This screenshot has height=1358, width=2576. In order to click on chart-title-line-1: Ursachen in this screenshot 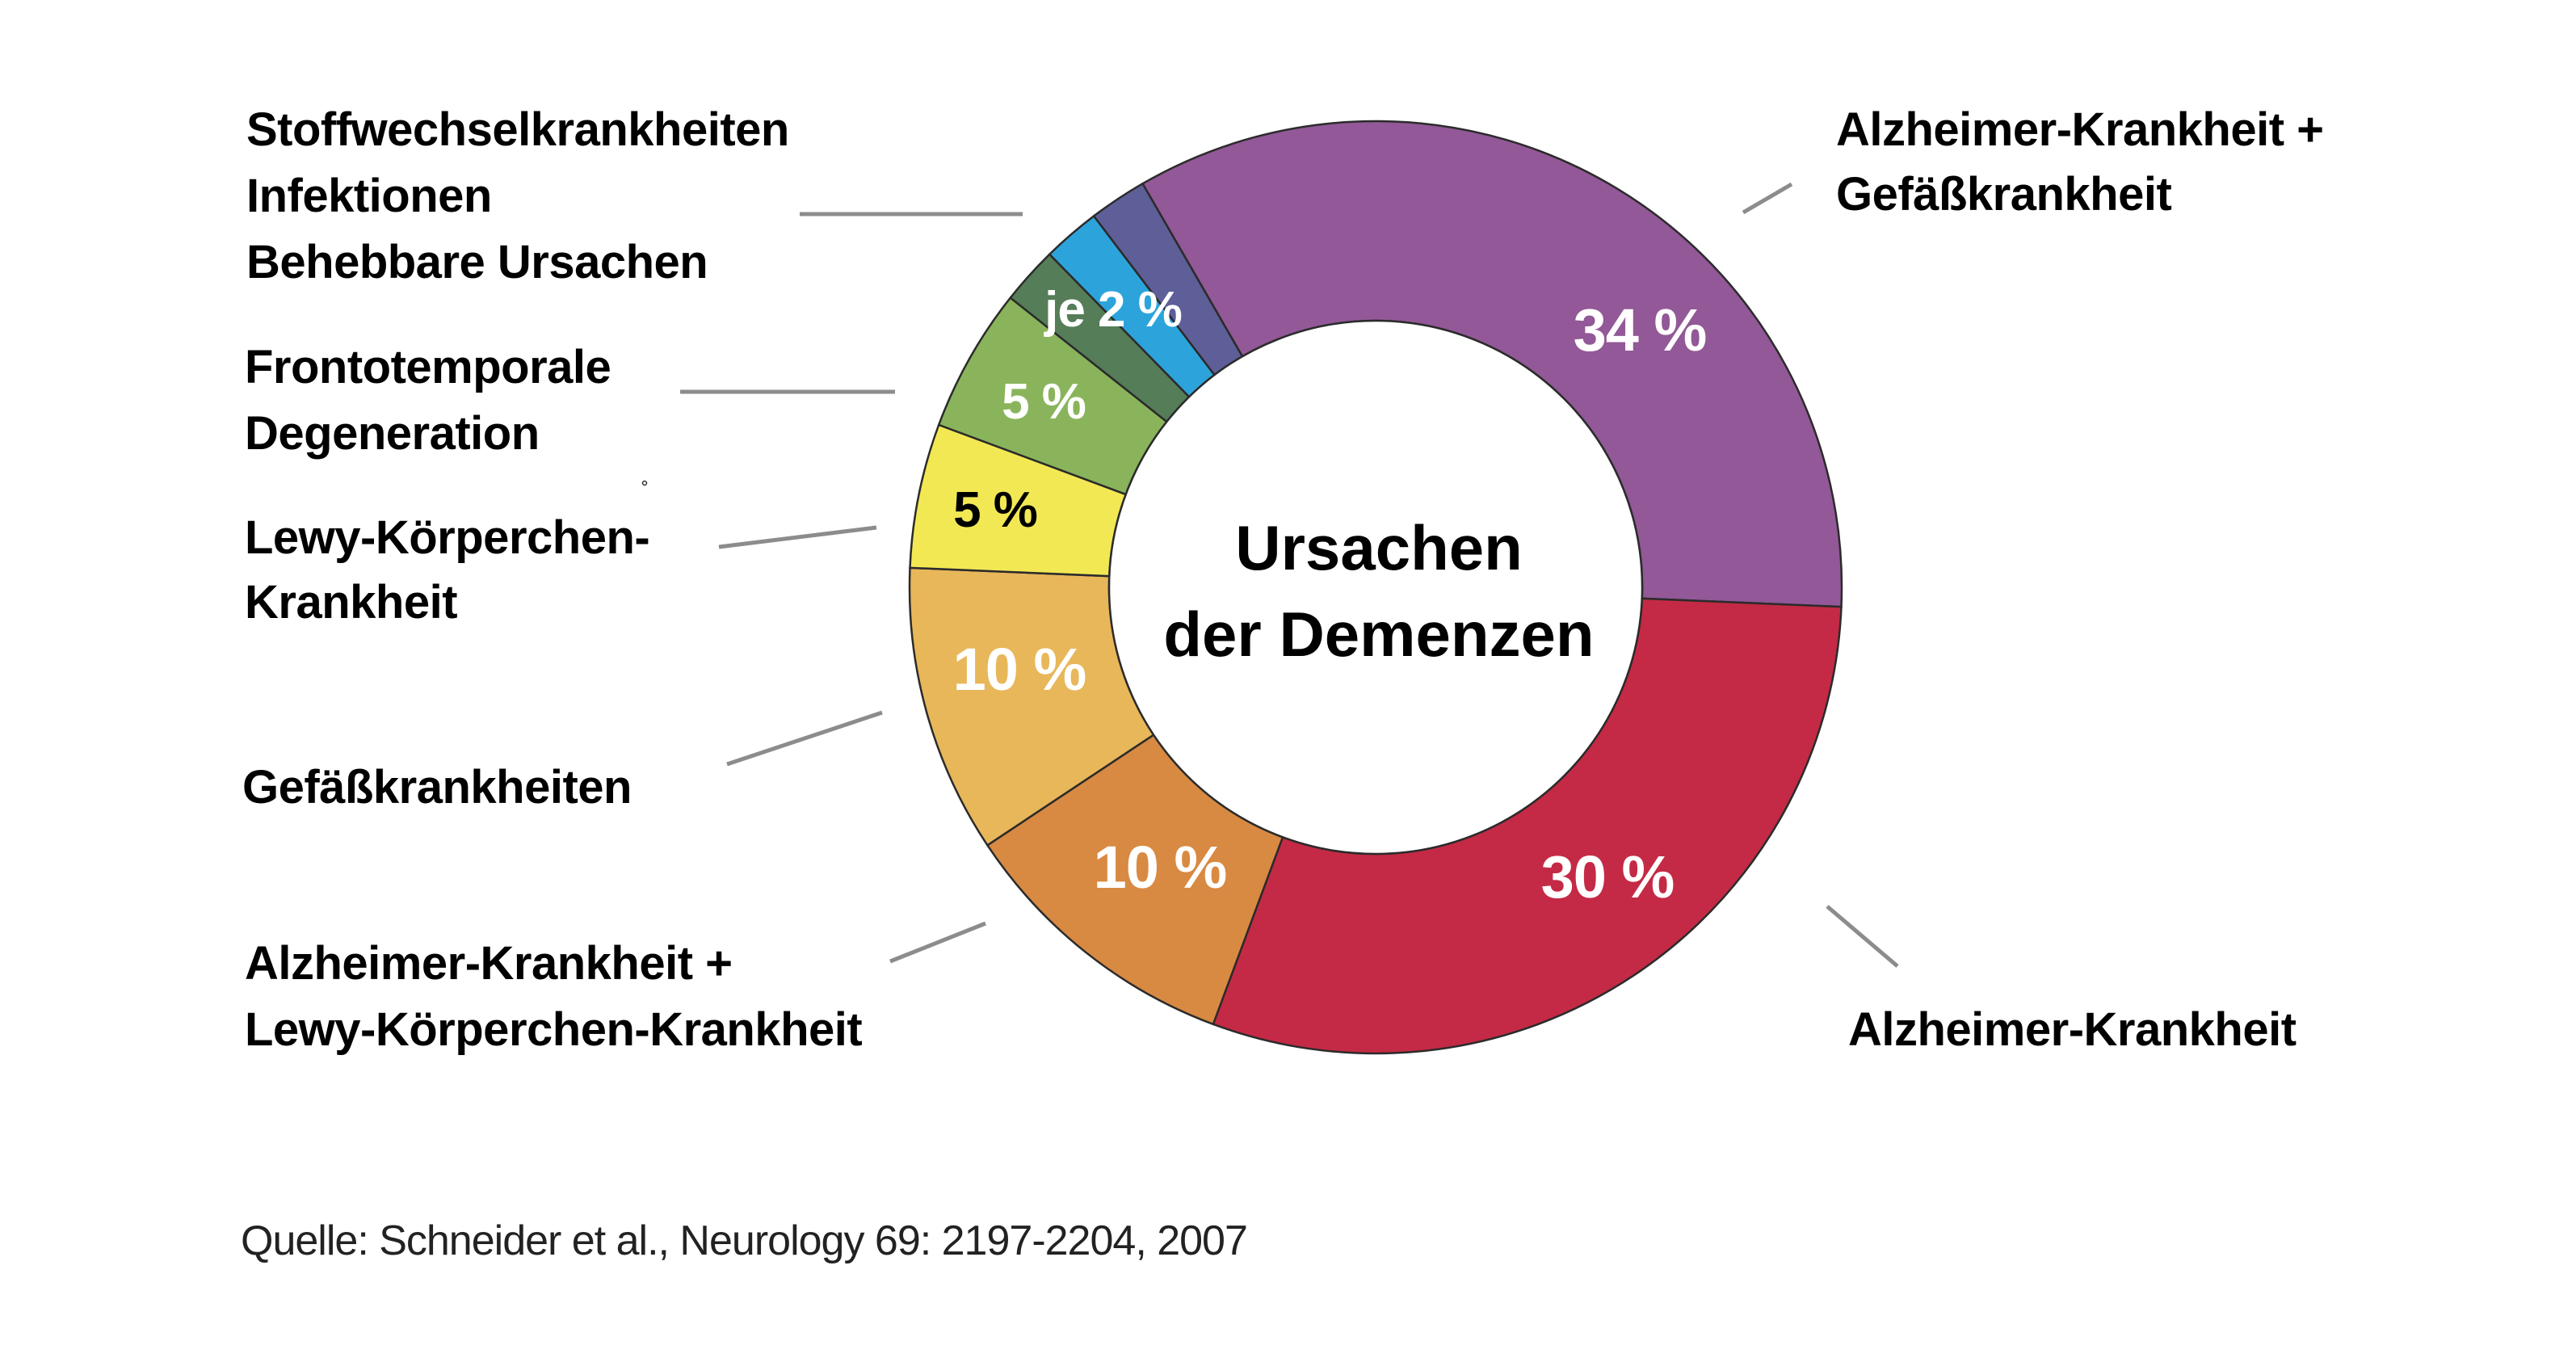, I will do `click(1379, 547)`.